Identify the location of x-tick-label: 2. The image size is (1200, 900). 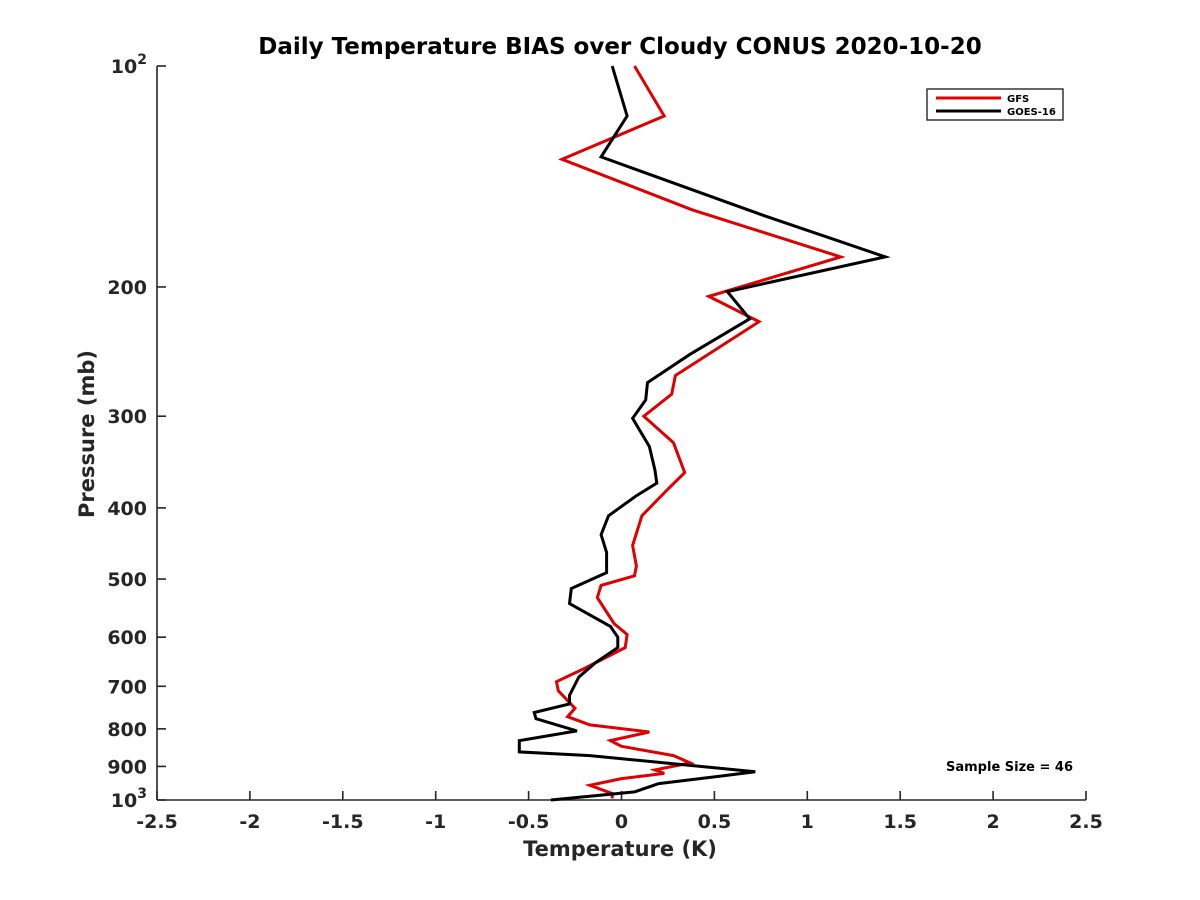
(992, 822).